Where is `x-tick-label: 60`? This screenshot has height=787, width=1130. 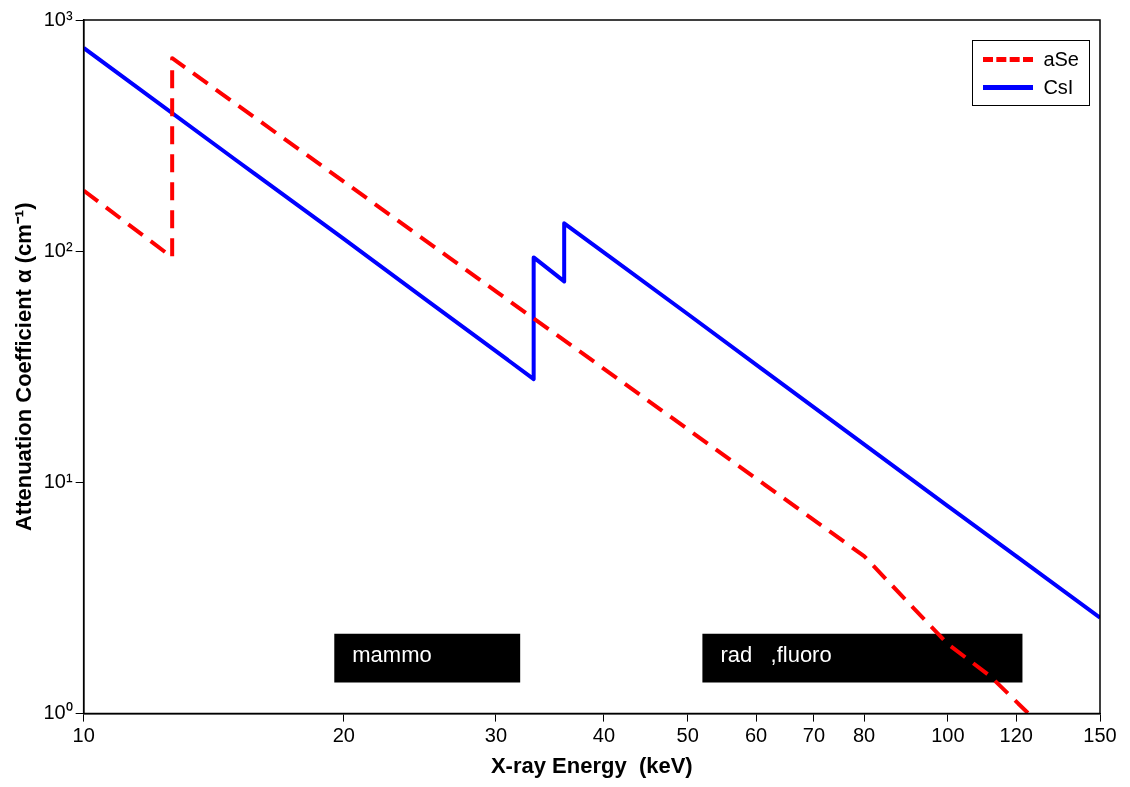
x-tick-label: 60 is located at coordinates (756, 735).